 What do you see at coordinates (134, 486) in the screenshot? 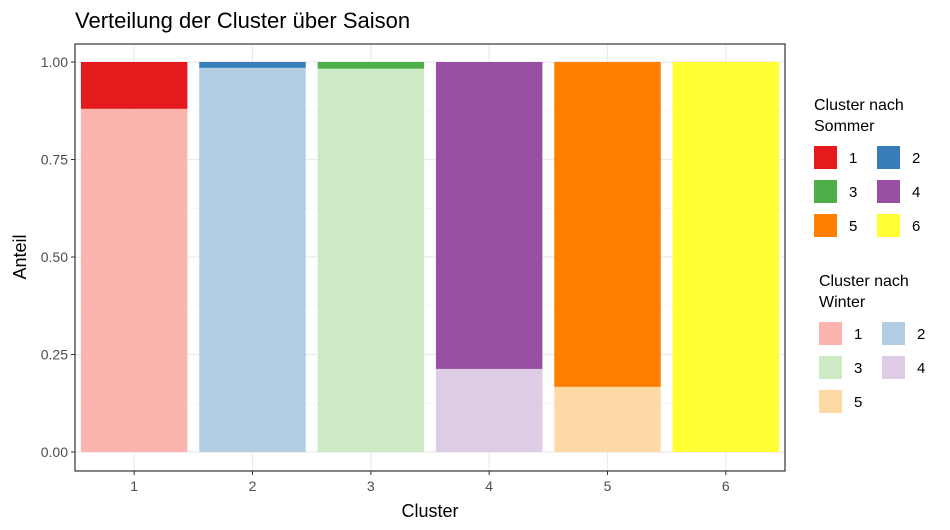
I see `x-tick-label: 1` at bounding box center [134, 486].